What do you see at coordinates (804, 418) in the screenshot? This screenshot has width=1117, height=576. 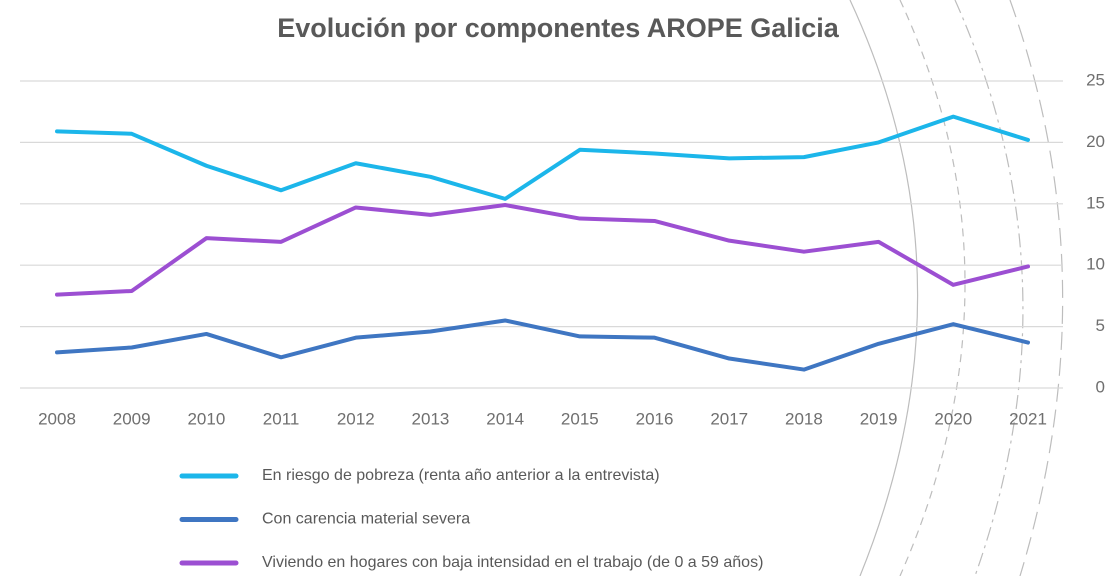 I see `x-tick-label: 2018` at bounding box center [804, 418].